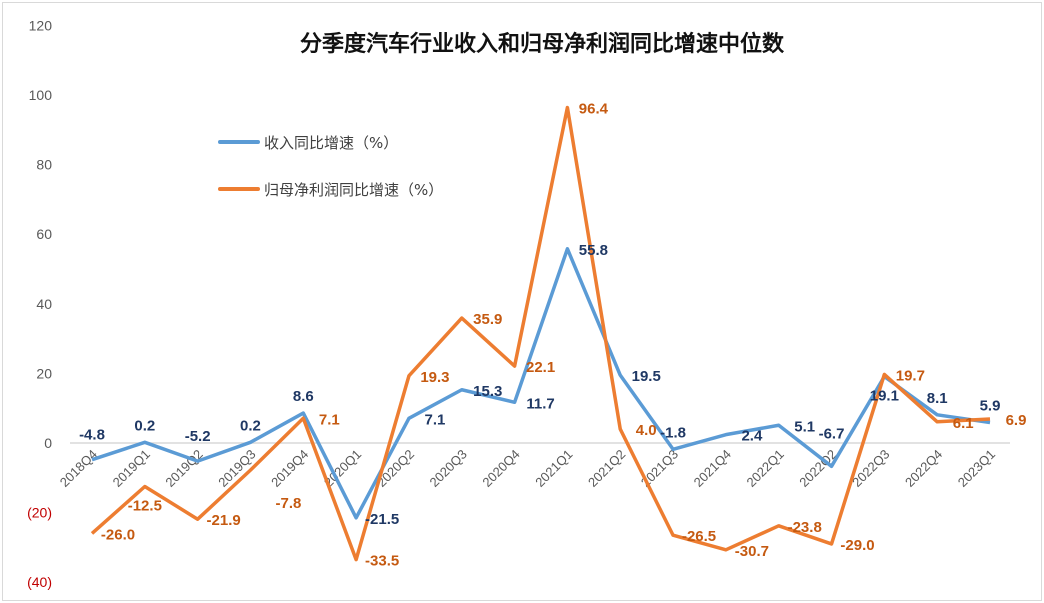 The width and height of the screenshot is (1044, 603). Describe the element at coordinates (303, 396) in the screenshot. I see `data-label: 8.6` at that location.